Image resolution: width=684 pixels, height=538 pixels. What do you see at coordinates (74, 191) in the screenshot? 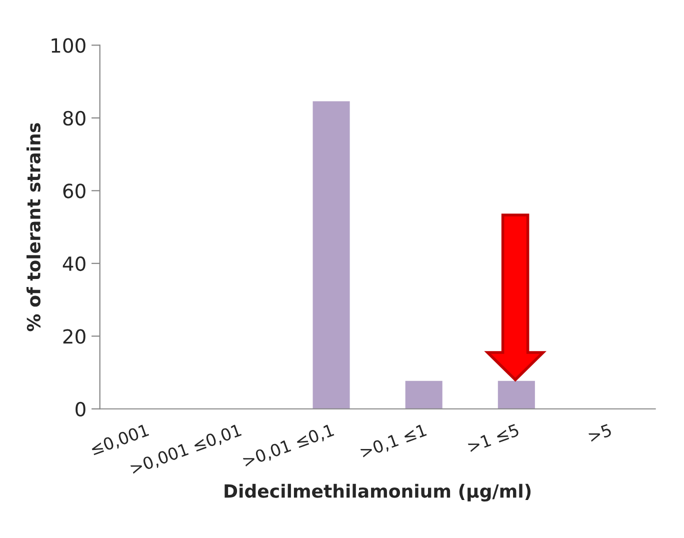
I see `y-tick-label: 60` at bounding box center [74, 191].